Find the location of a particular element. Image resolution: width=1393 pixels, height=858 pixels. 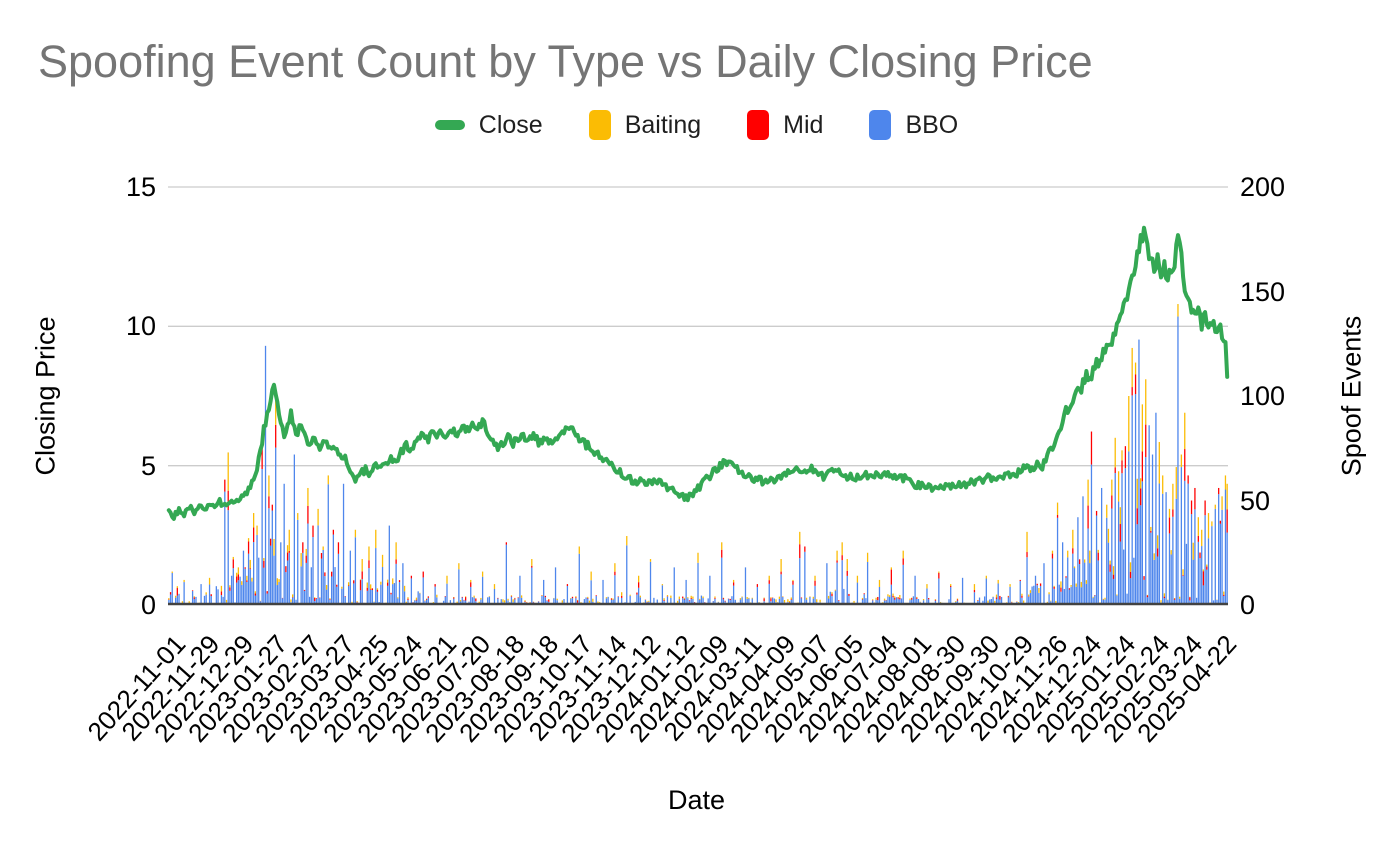

y-right-tick-label: 200 is located at coordinates (1263, 187).